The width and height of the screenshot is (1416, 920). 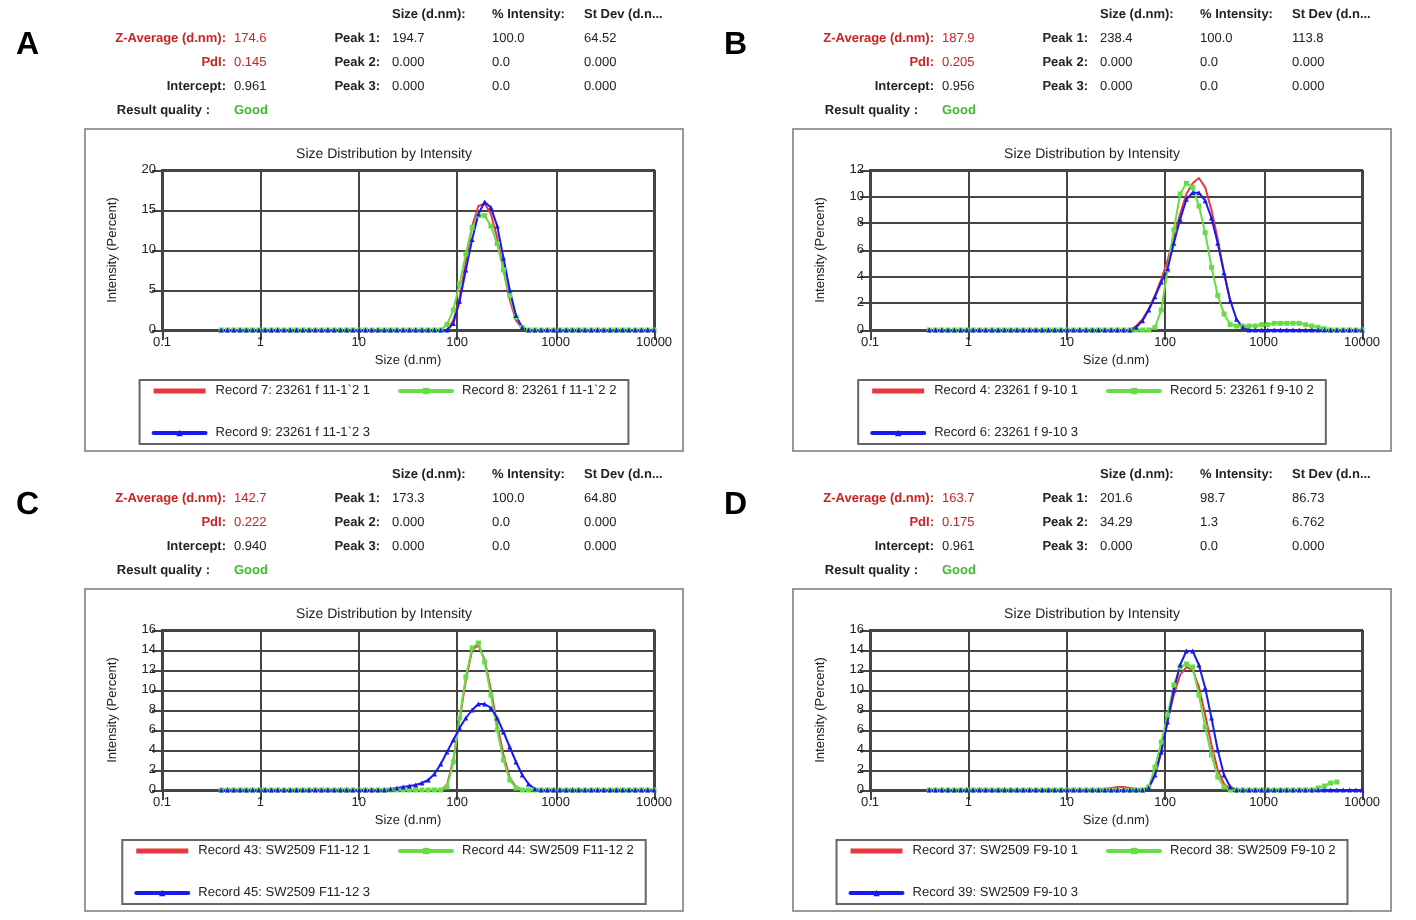 I want to click on text: B, so click(x=736, y=46).